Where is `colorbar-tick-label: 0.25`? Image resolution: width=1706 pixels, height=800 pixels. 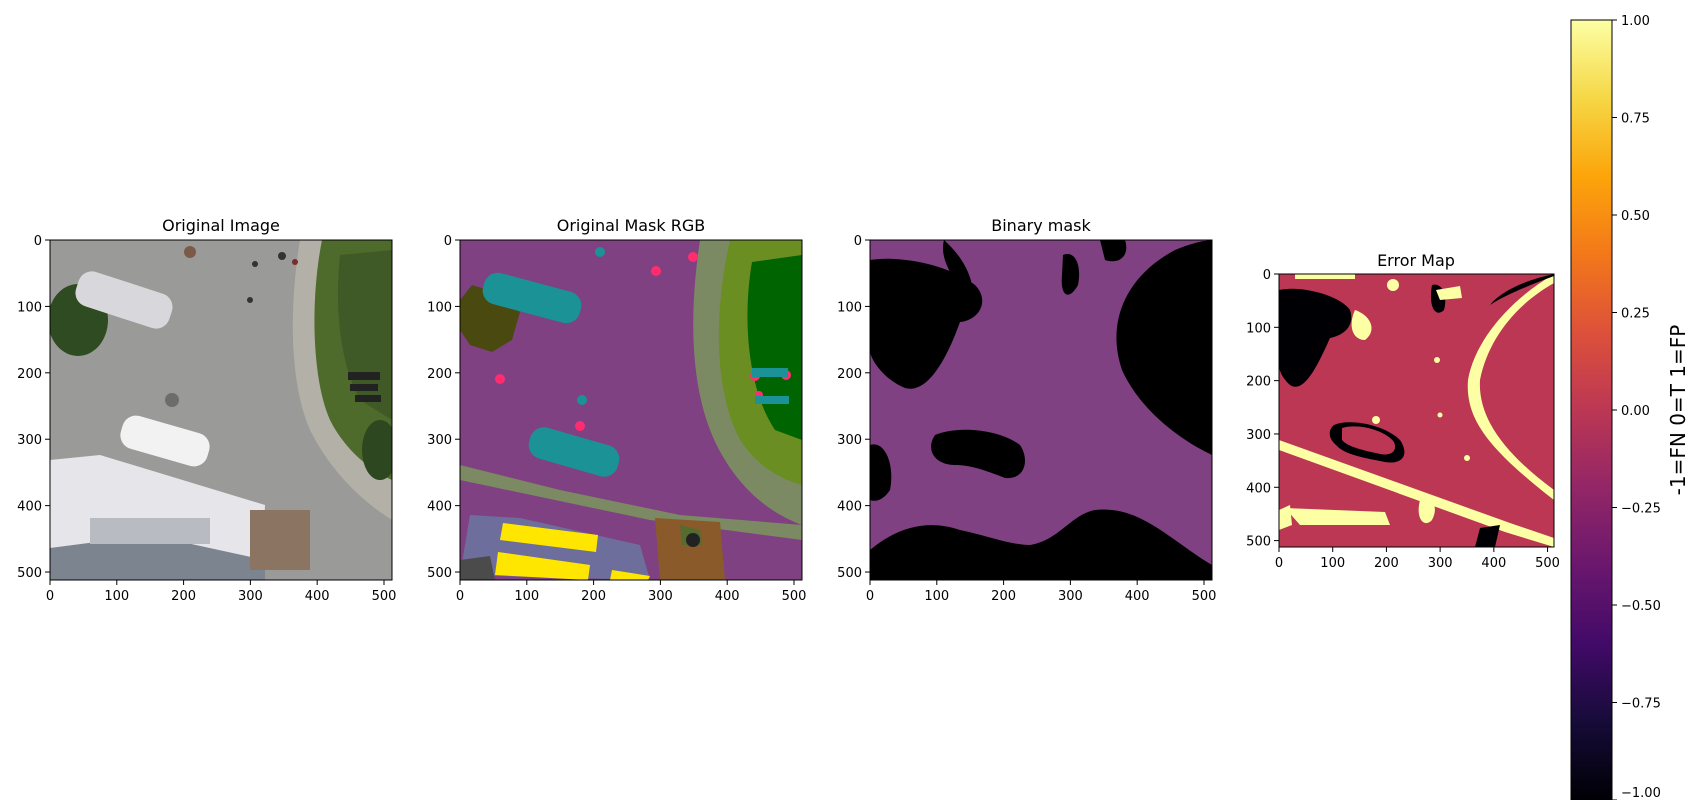 colorbar-tick-label: 0.25 is located at coordinates (1635, 314).